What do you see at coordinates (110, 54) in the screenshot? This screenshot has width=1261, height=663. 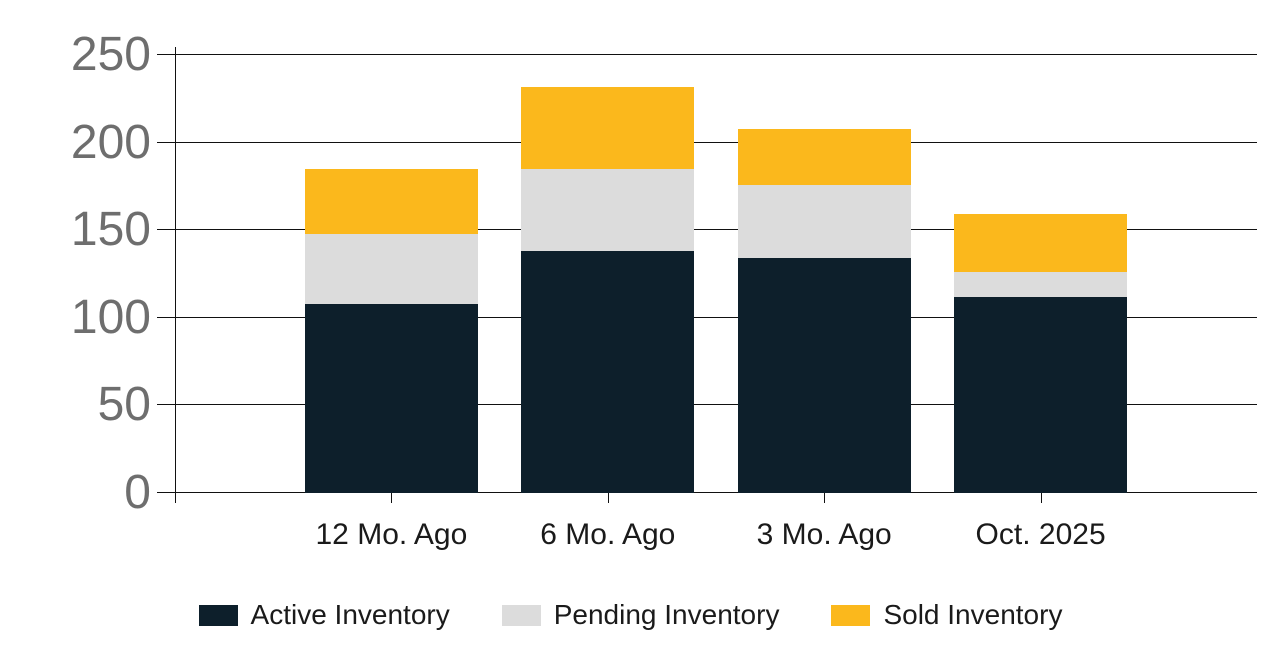 I see `y-axis-label: 250` at bounding box center [110, 54].